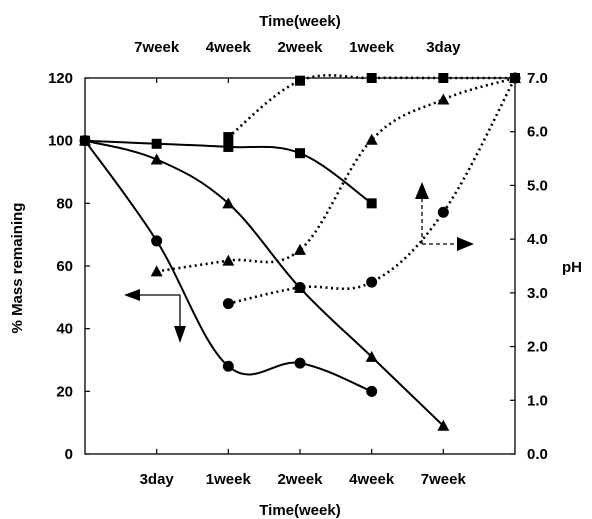  Describe the element at coordinates (465, 244) in the screenshot. I see `arrow-right-head` at that location.